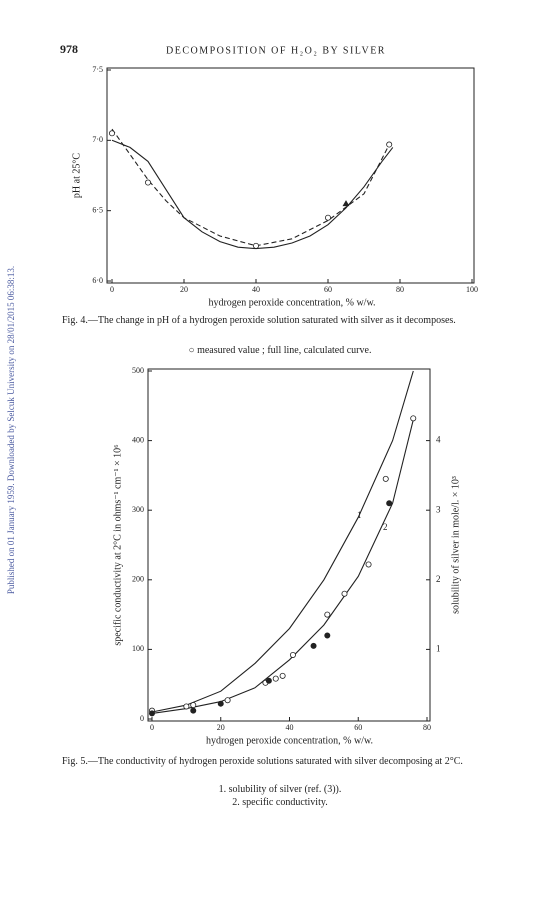 The width and height of the screenshot is (552, 912). I want to click on y-tick-label: 0, so click(142, 718).